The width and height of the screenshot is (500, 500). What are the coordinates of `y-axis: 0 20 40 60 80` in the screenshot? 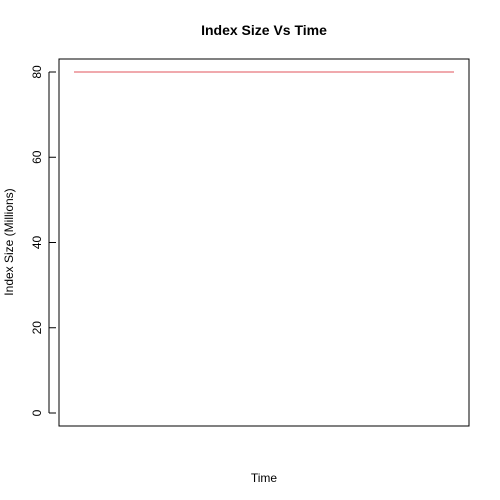 It's located at (43, 240).